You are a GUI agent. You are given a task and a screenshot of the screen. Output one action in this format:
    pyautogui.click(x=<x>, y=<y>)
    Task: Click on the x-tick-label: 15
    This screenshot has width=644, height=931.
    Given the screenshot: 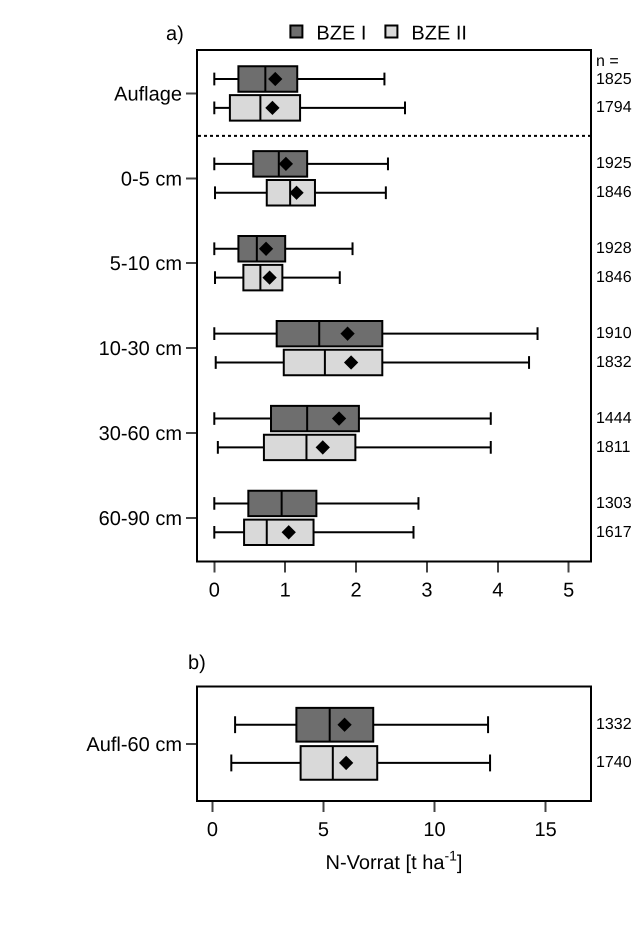 What is the action you would take?
    pyautogui.click(x=545, y=830)
    